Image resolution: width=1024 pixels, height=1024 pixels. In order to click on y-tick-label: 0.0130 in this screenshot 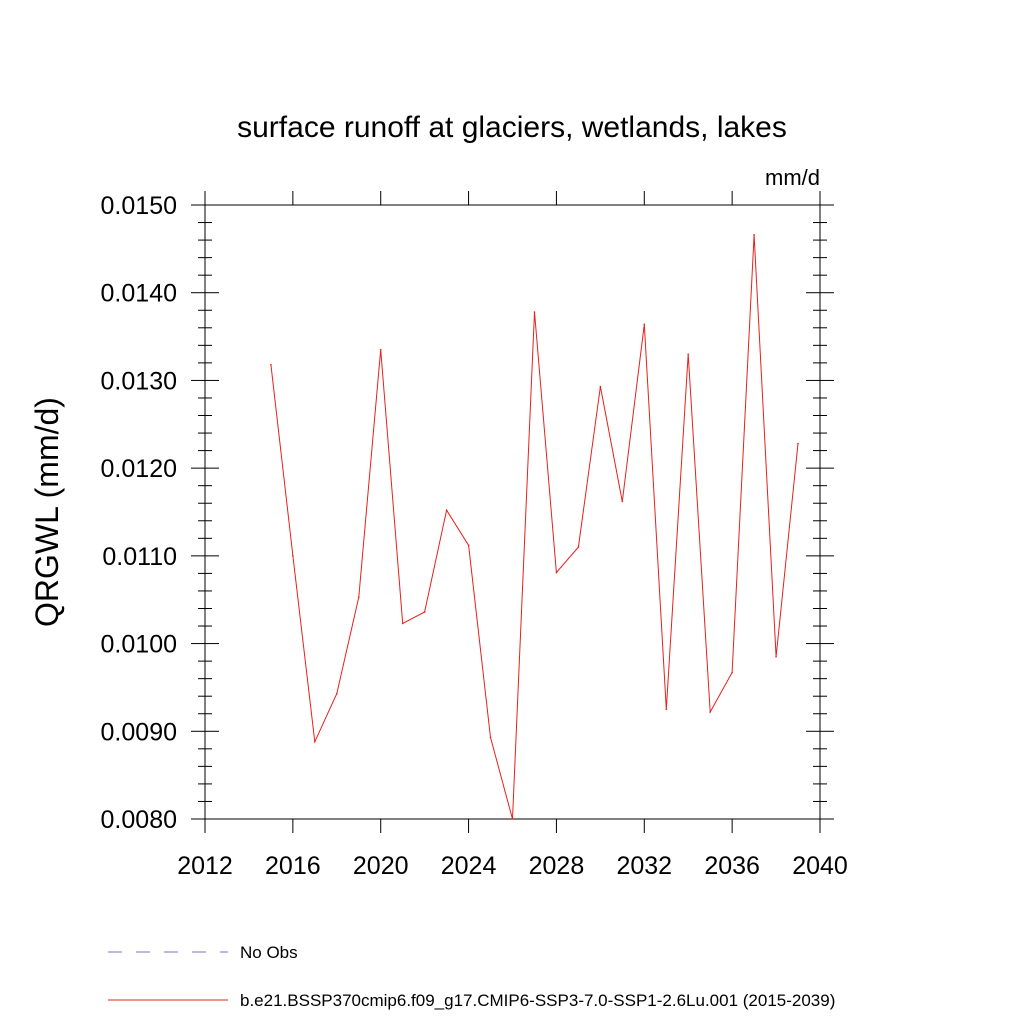, I will do `click(139, 381)`.